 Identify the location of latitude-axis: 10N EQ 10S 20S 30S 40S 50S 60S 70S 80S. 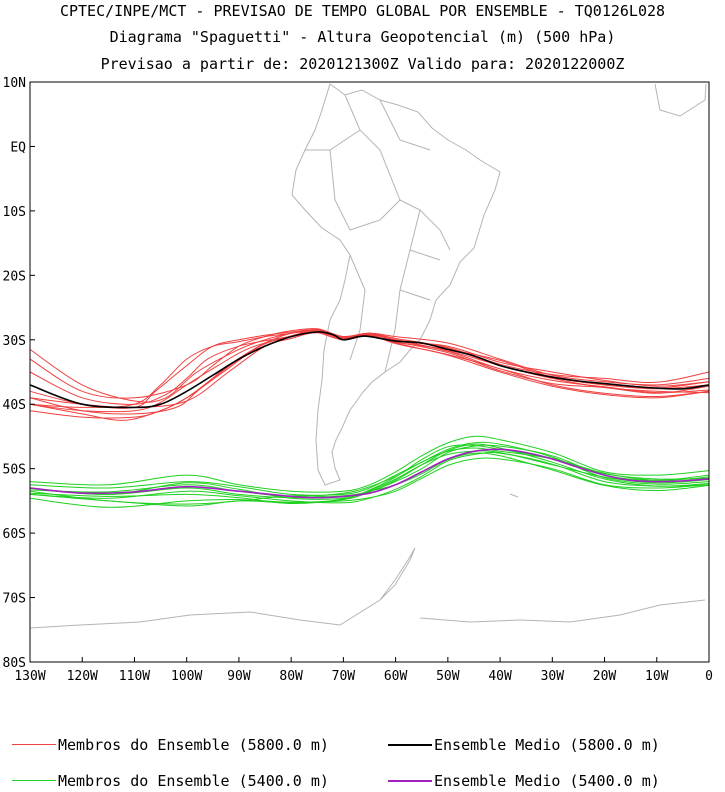
(19, 373).